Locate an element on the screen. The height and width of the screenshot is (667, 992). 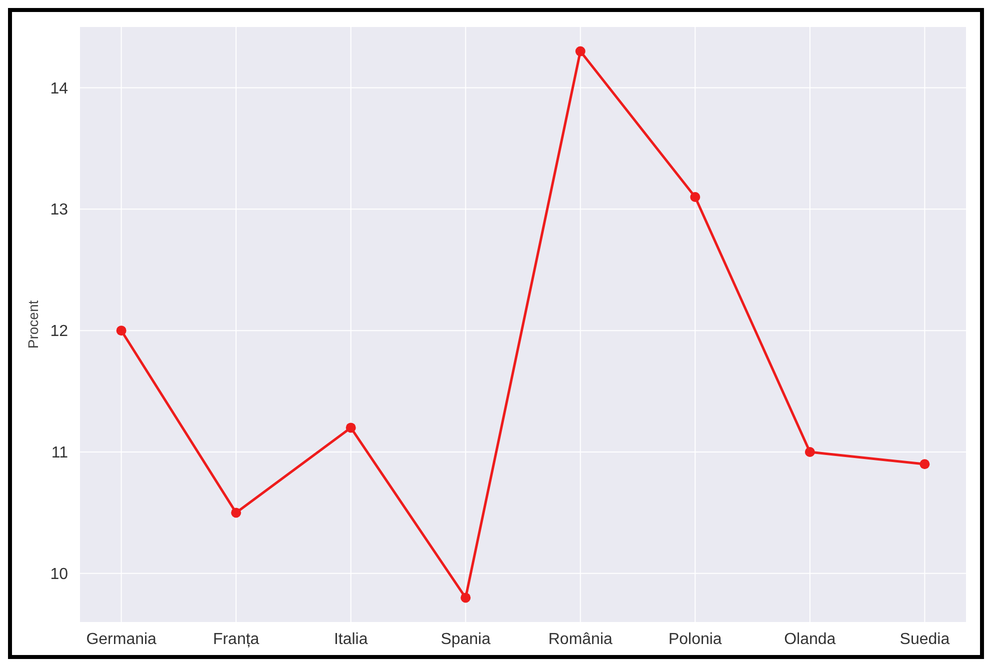
x-tick-label: Spania is located at coordinates (465, 639).